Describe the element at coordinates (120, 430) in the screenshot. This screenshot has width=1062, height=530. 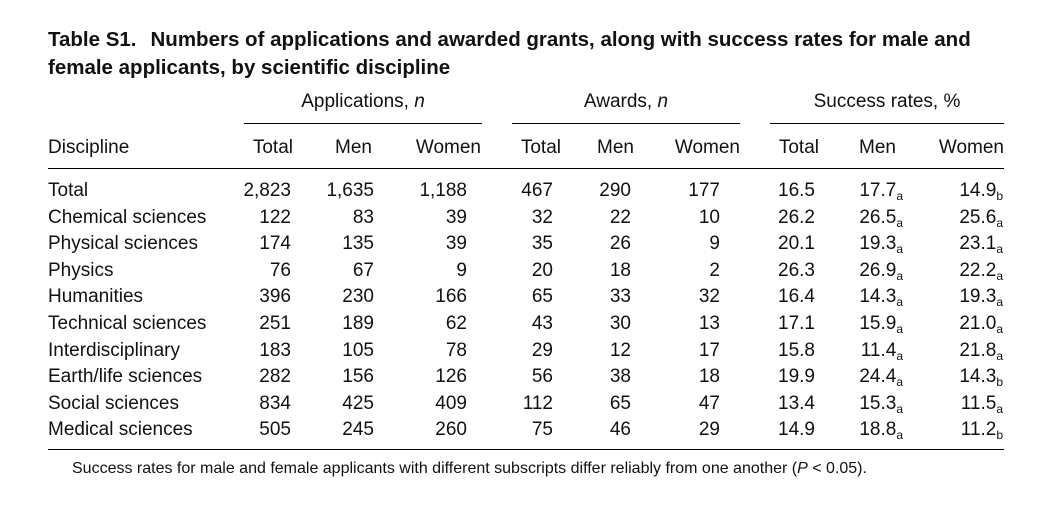
I see `cell-discipline-value: Medical sciences` at that location.